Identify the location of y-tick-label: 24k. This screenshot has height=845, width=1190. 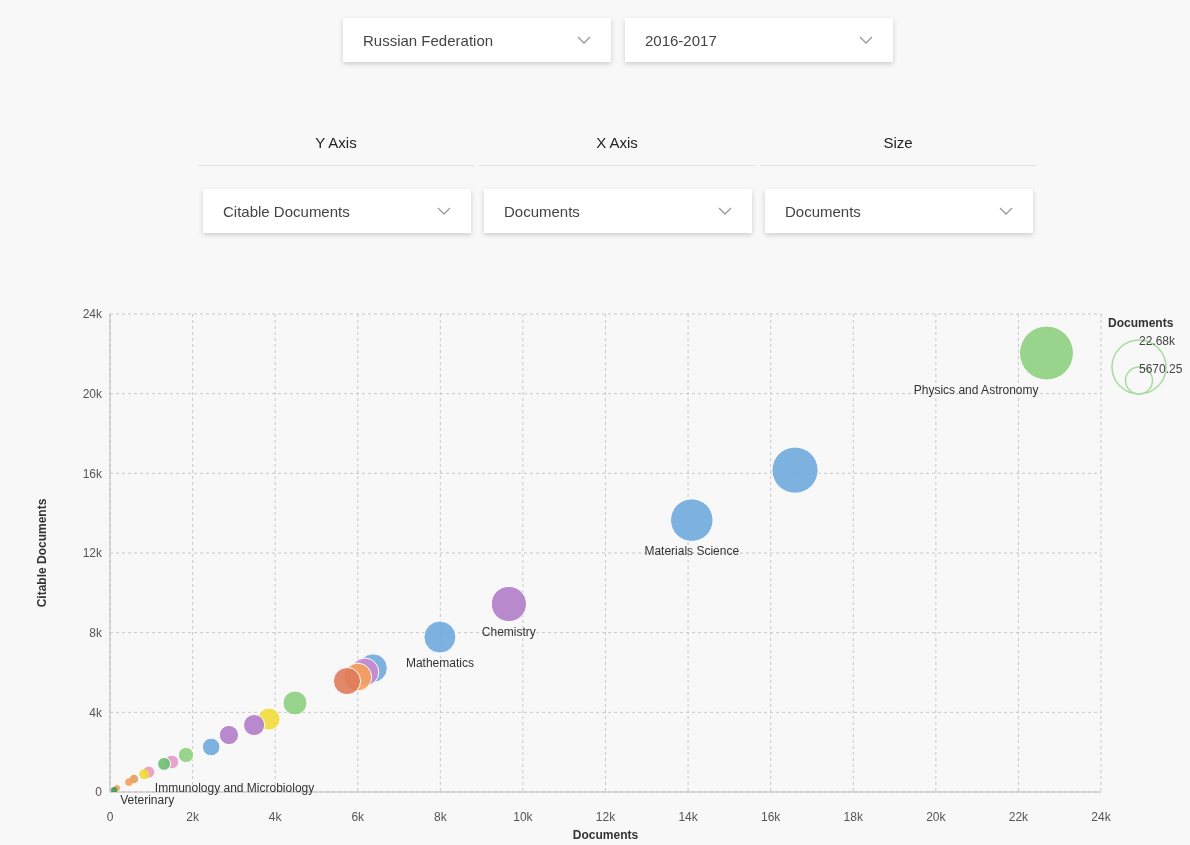
(92, 314).